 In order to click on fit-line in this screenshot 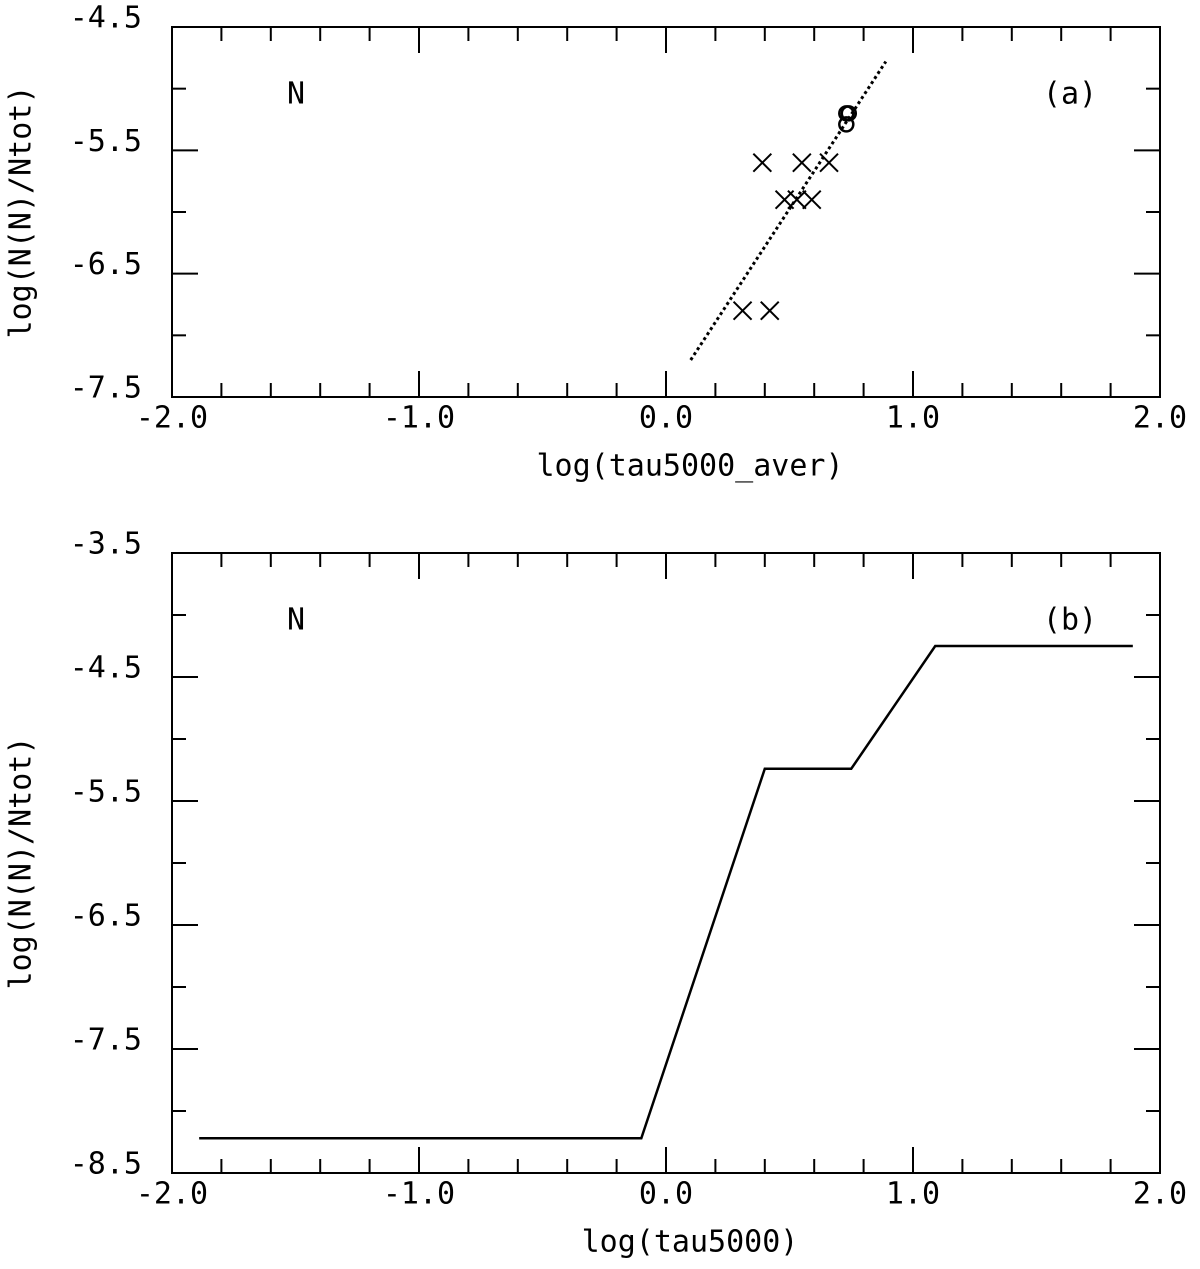, I will do `click(788, 210)`.